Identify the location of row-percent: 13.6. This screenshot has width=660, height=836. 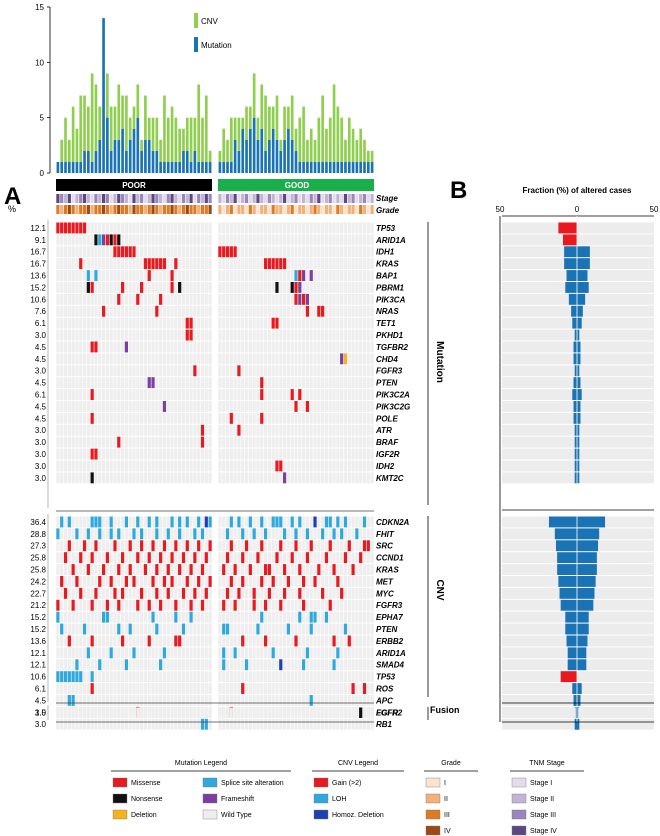
(38, 641).